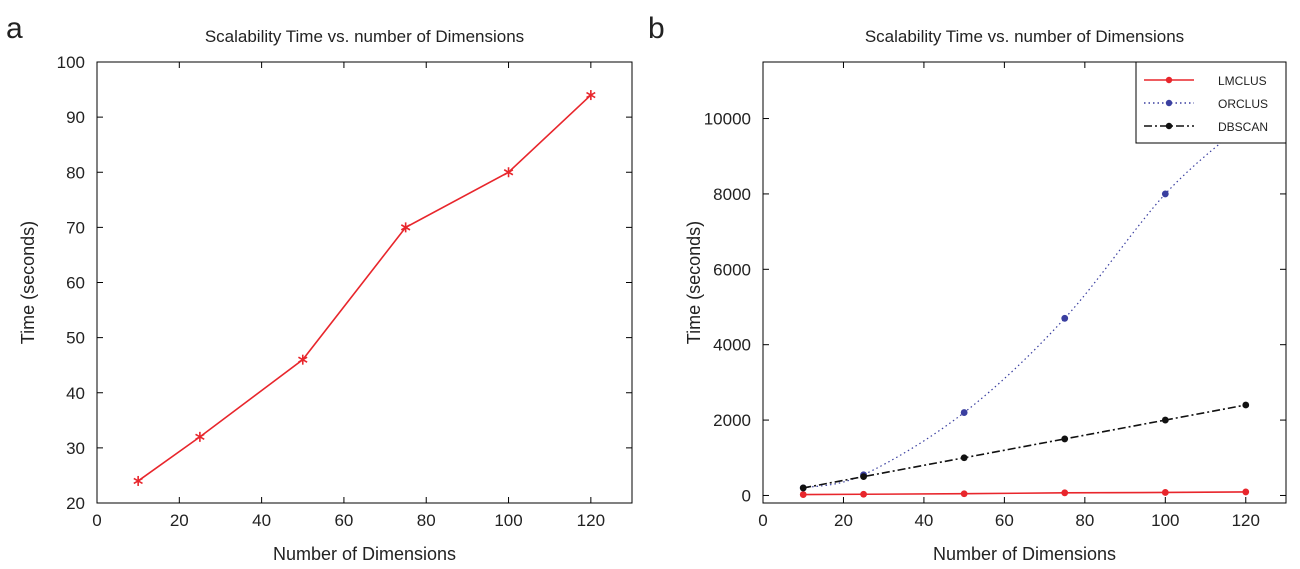  What do you see at coordinates (75, 448) in the screenshot?
I see `y-tick-label: 30` at bounding box center [75, 448].